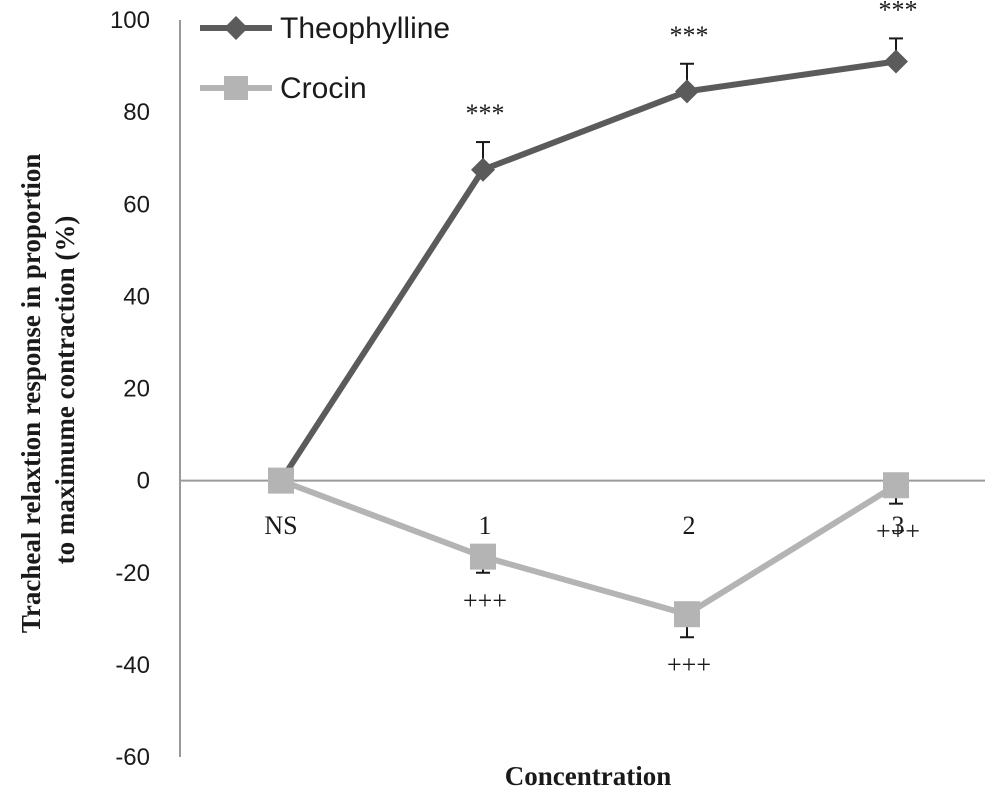  Describe the element at coordinates (132, 573) in the screenshot. I see `y-tick-label: -20` at that location.